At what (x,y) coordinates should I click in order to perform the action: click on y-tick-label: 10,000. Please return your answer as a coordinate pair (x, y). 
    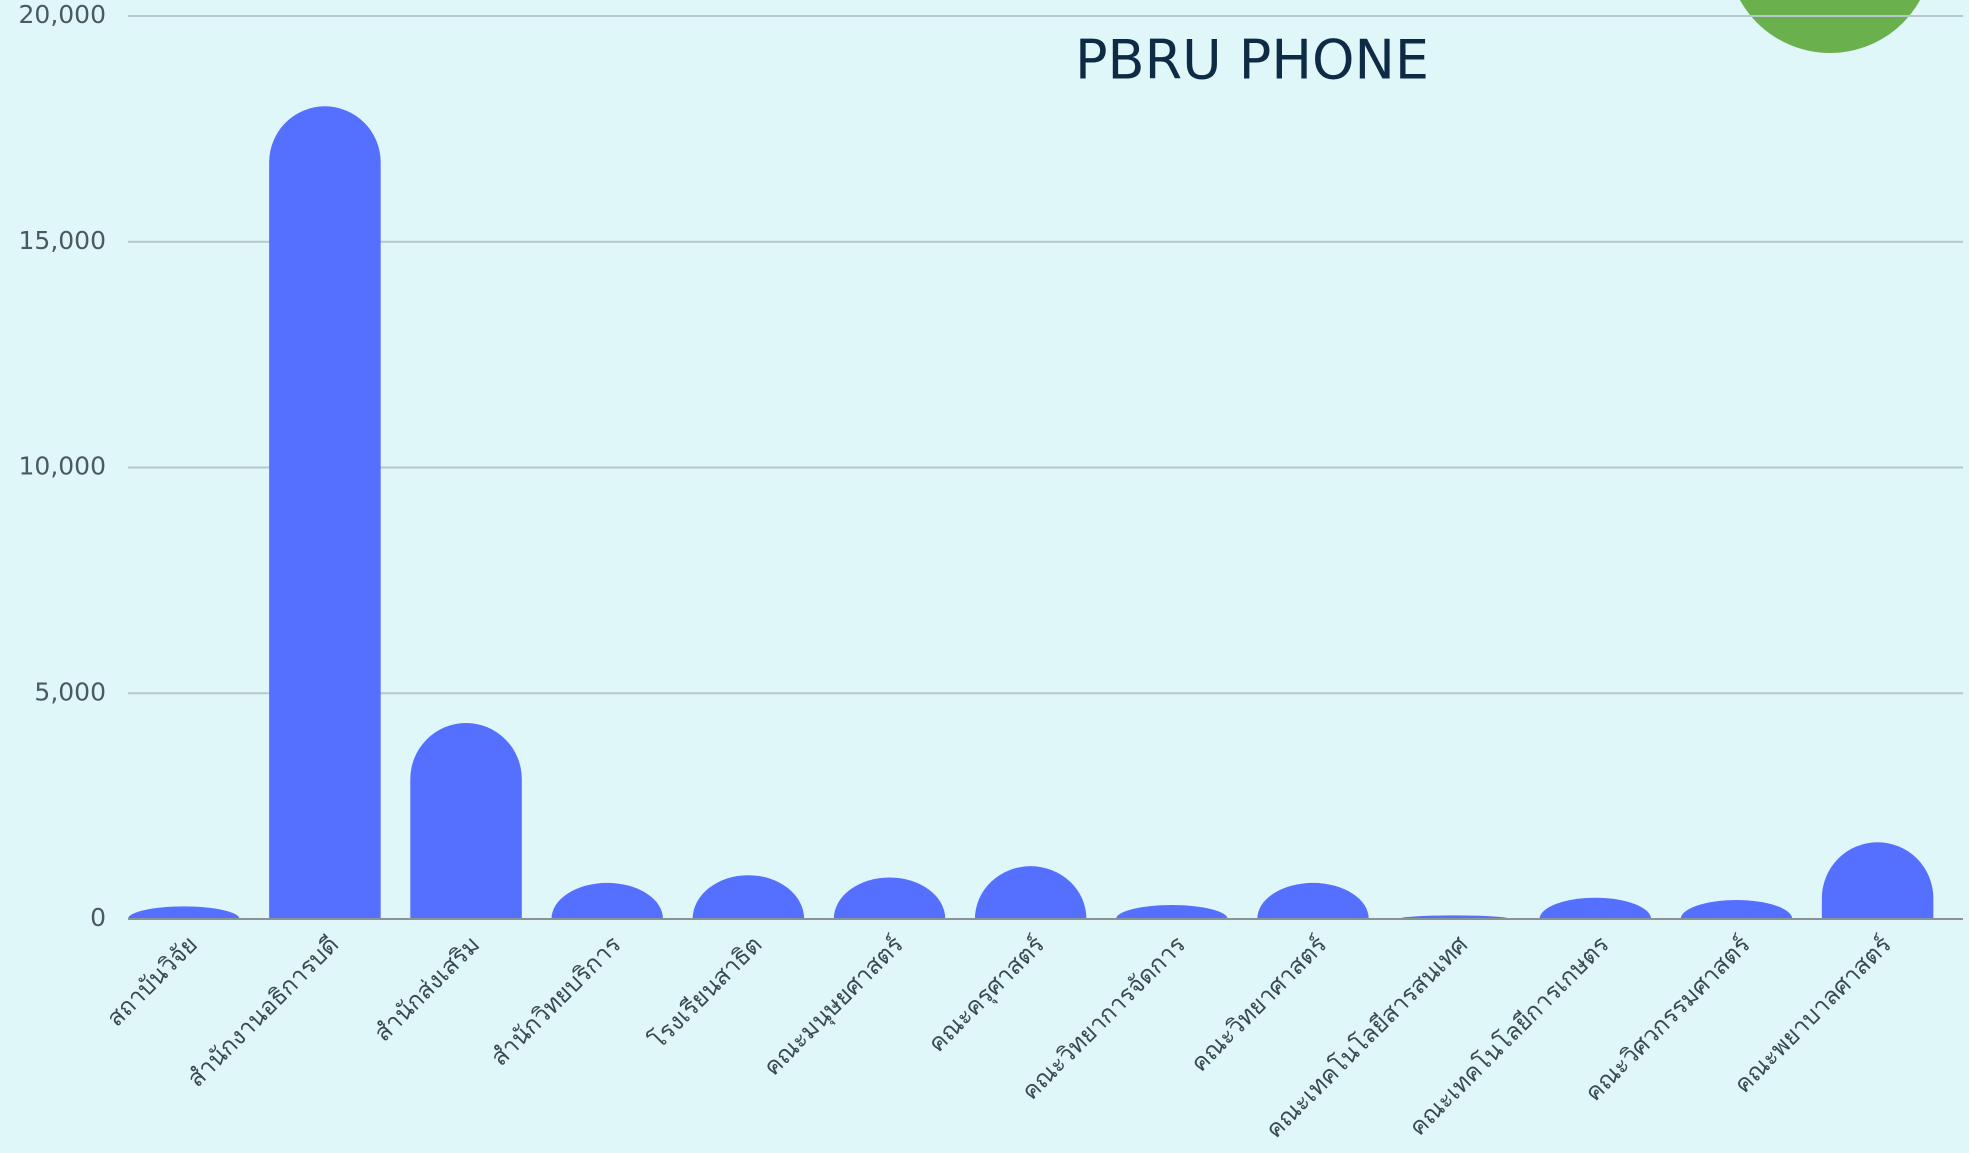
    Looking at the image, I should click on (62, 466).